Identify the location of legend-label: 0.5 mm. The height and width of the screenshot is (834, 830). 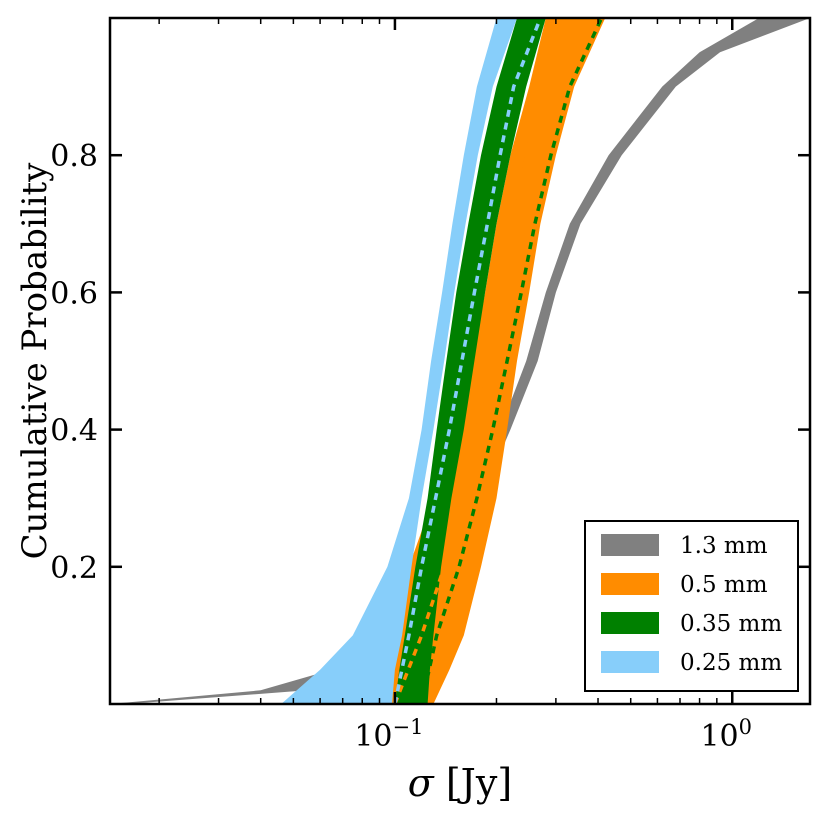
(724, 585).